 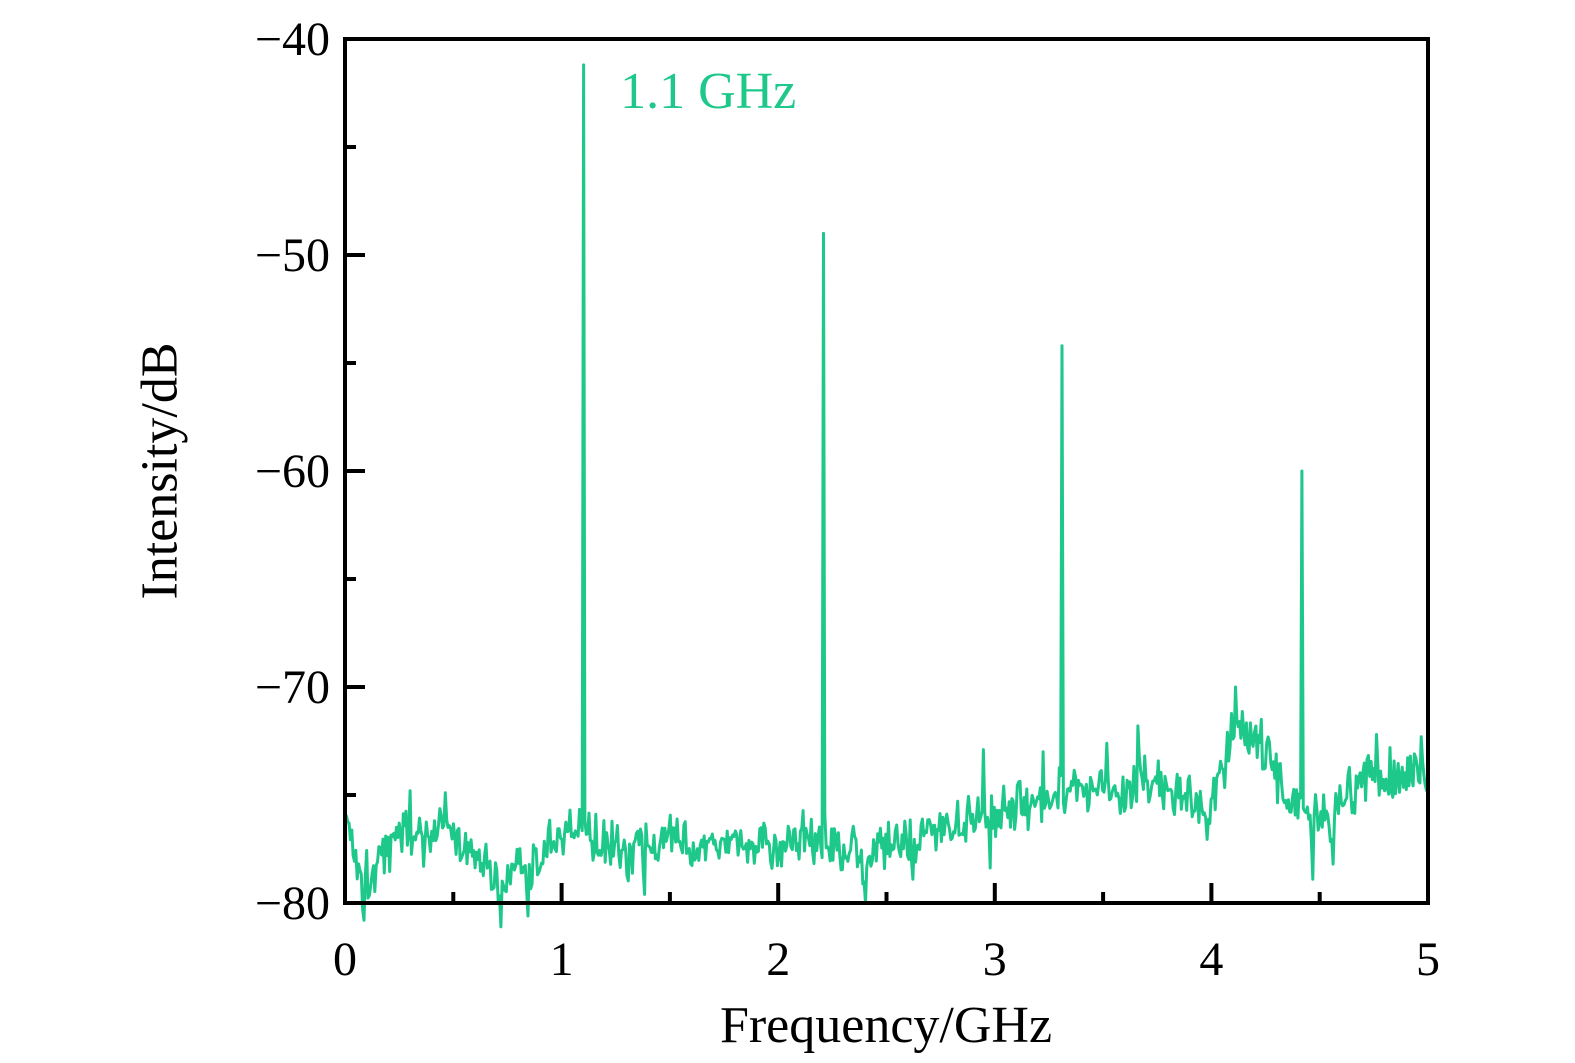 I want to click on x-tick-label: 3, so click(x=995, y=959).